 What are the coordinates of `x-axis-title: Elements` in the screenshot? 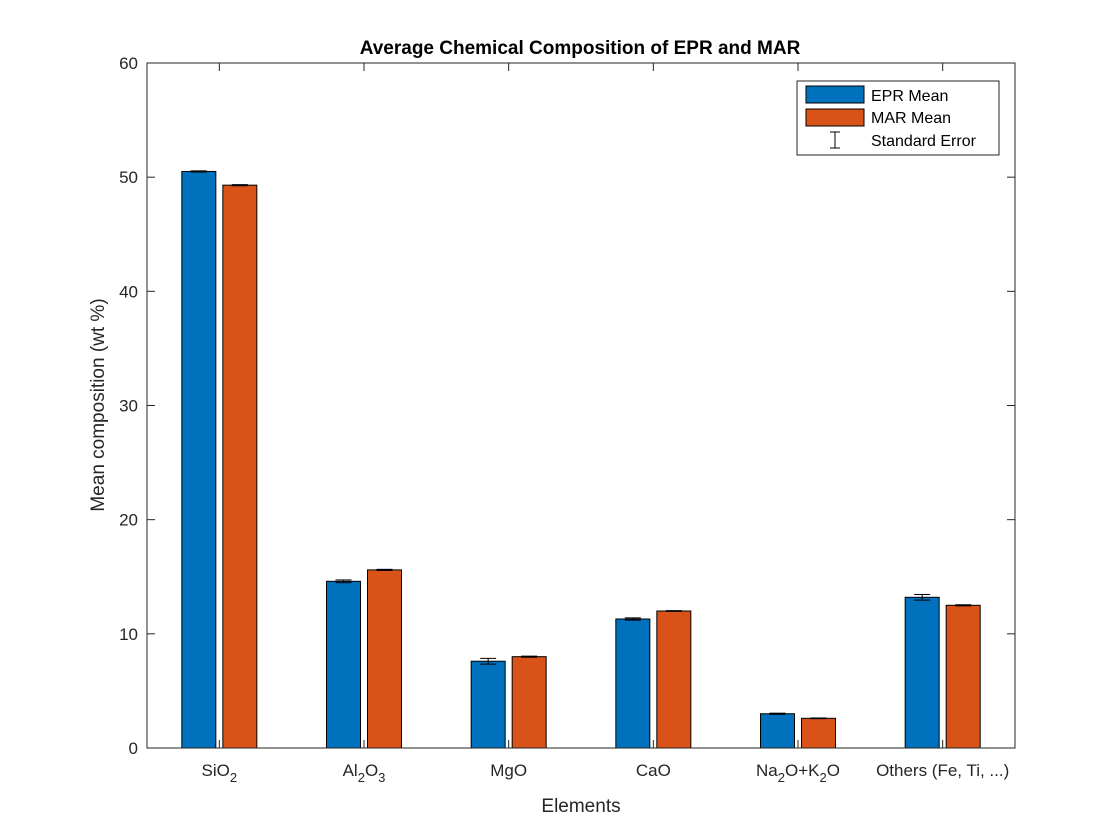 It's located at (580, 806).